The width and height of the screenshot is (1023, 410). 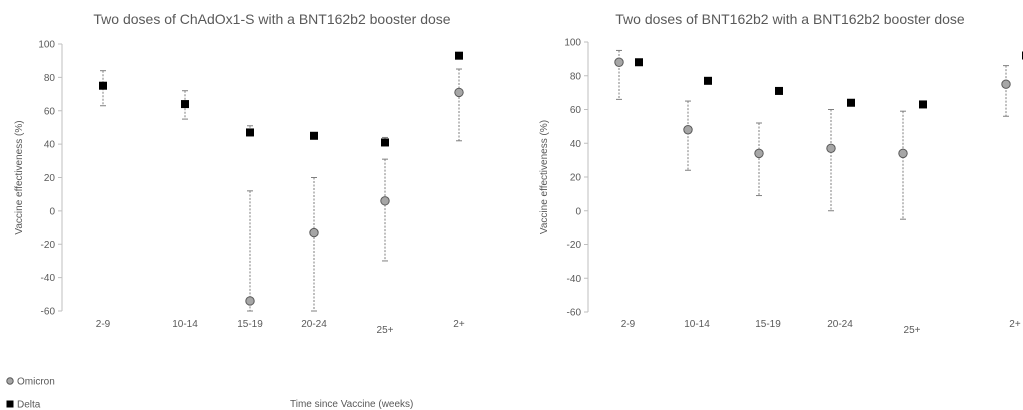 I want to click on legend-delta-marker, so click(x=10, y=404).